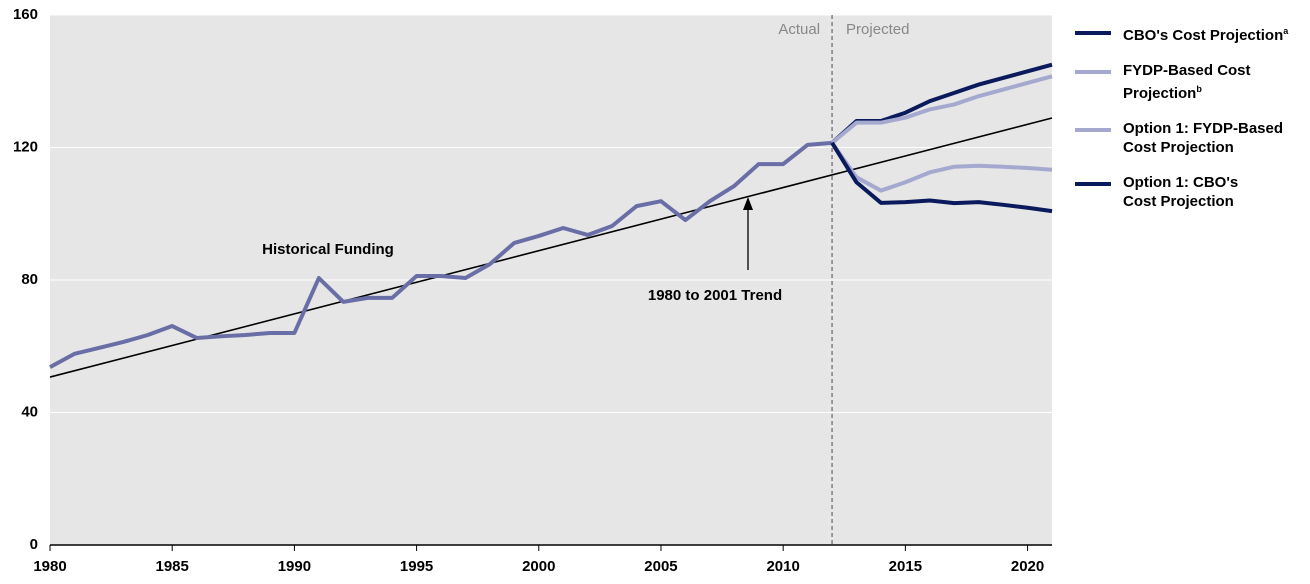 Image resolution: width=1310 pixels, height=584 pixels. What do you see at coordinates (1181, 192) in the screenshot?
I see `legend-label: Option 1: CBO's Cost Projection` at bounding box center [1181, 192].